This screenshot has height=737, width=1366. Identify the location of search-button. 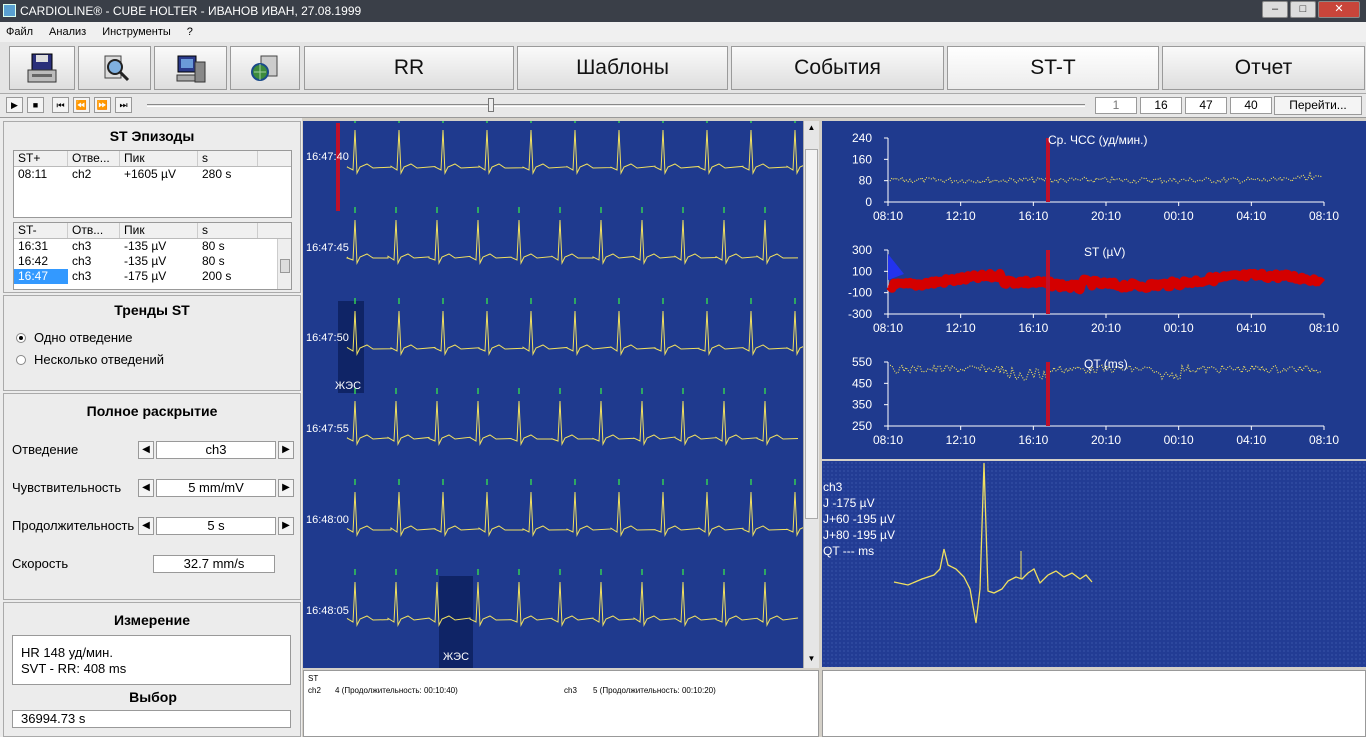
(114, 68).